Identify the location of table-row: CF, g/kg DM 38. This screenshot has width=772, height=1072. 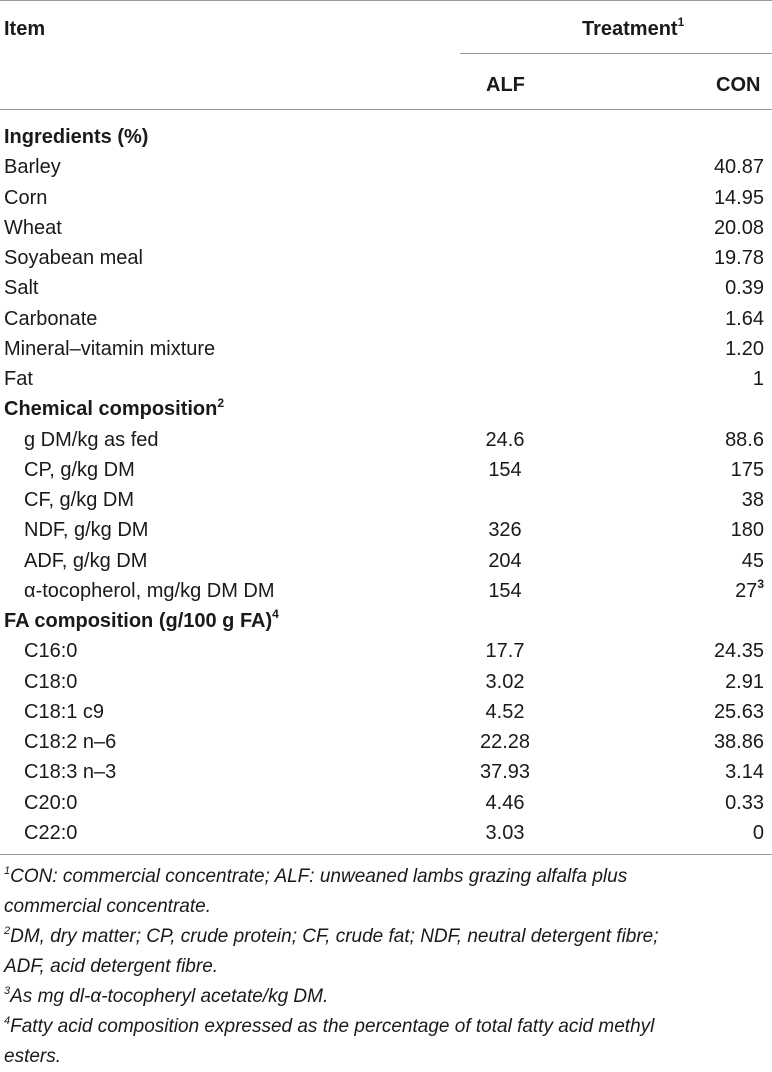
(386, 500).